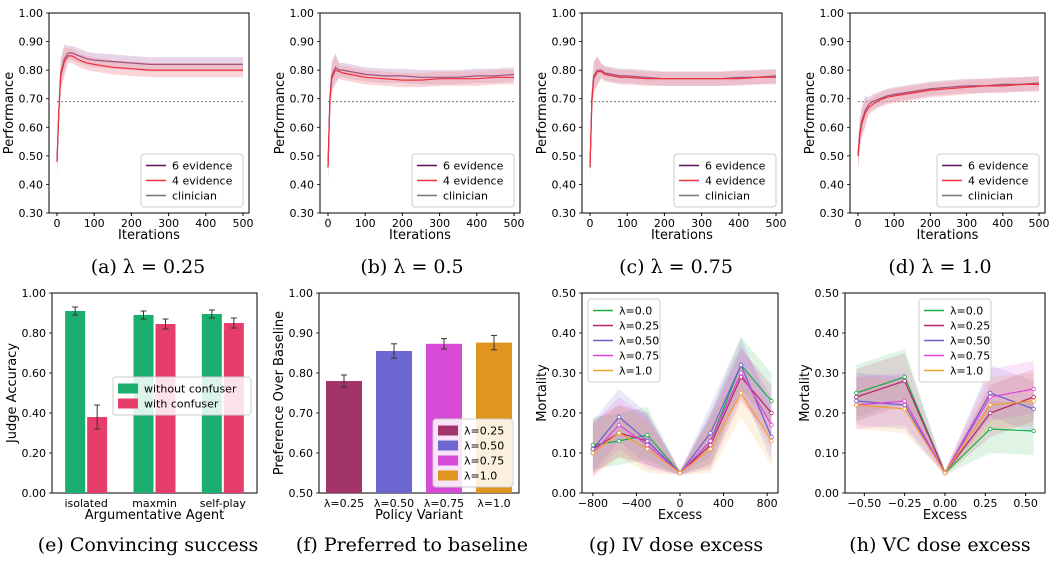 This screenshot has height=563, width=1052. What do you see at coordinates (945, 503) in the screenshot?
I see `x-tick-label: 0.00` at bounding box center [945, 503].